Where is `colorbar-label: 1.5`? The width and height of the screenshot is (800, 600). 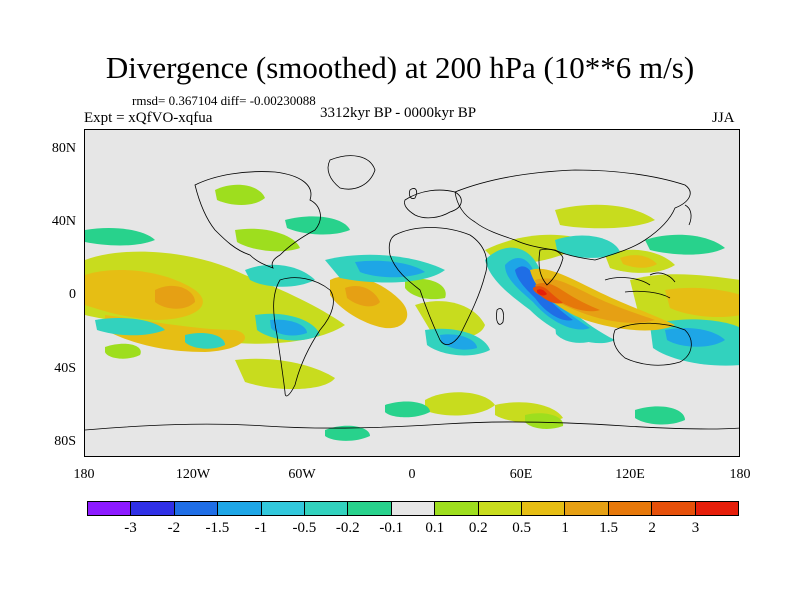
colorbar-label: 1.5 is located at coordinates (608, 528).